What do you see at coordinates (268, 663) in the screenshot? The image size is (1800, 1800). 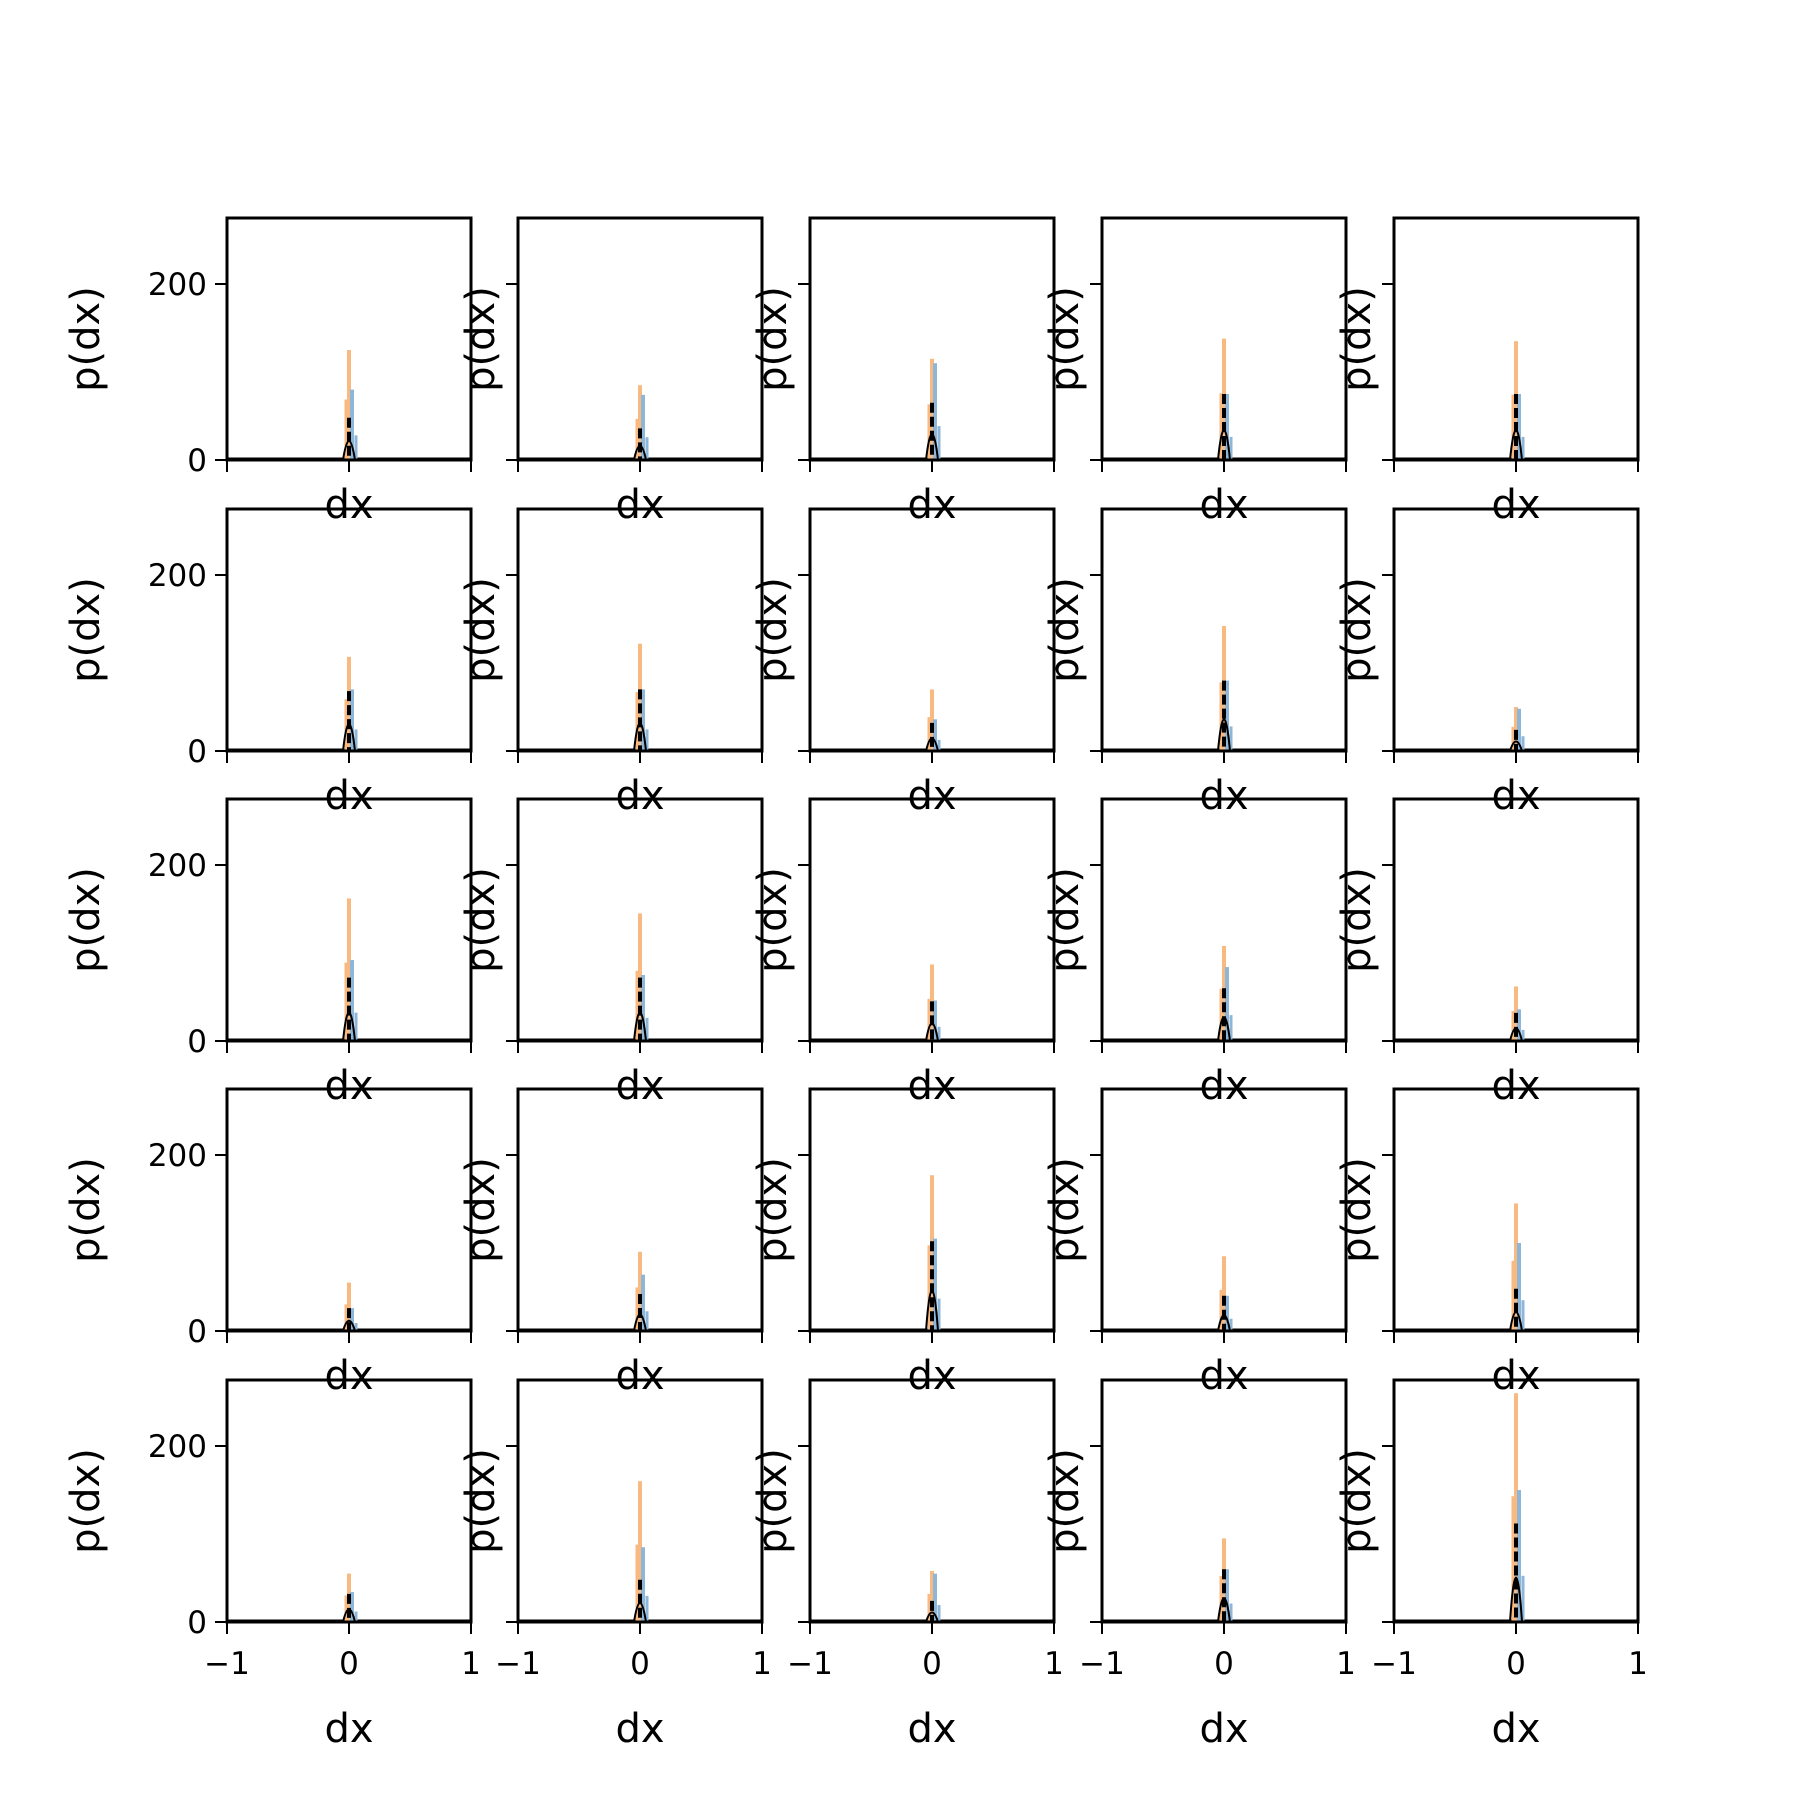 I see `subplot-r1-c0: 0 200 dx p(dx)` at bounding box center [268, 663].